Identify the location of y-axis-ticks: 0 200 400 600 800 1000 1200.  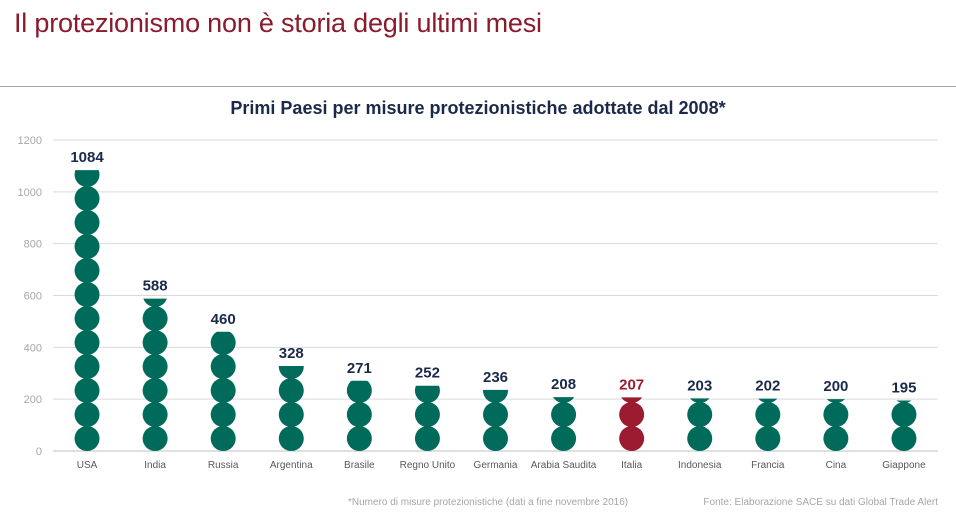
(30, 296).